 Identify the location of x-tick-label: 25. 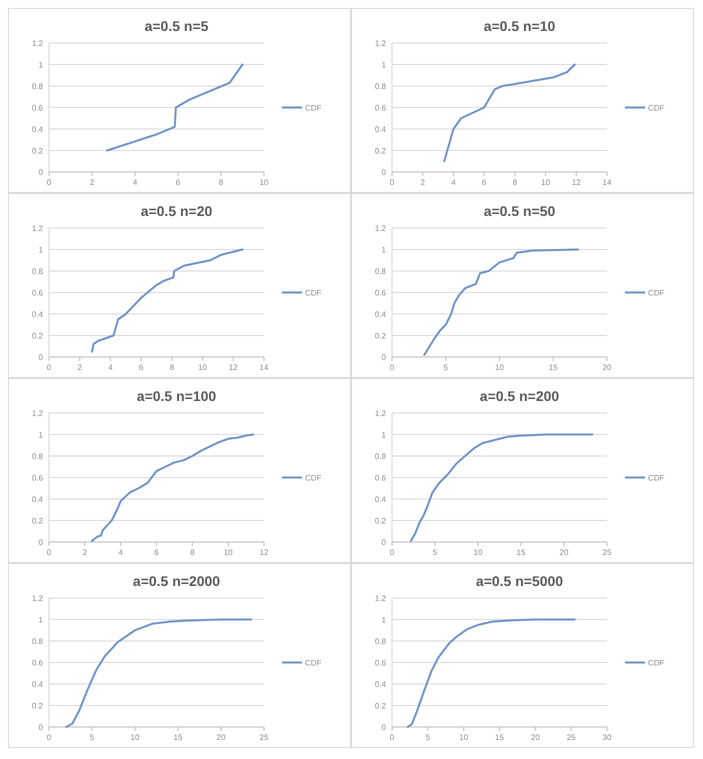
(607, 552).